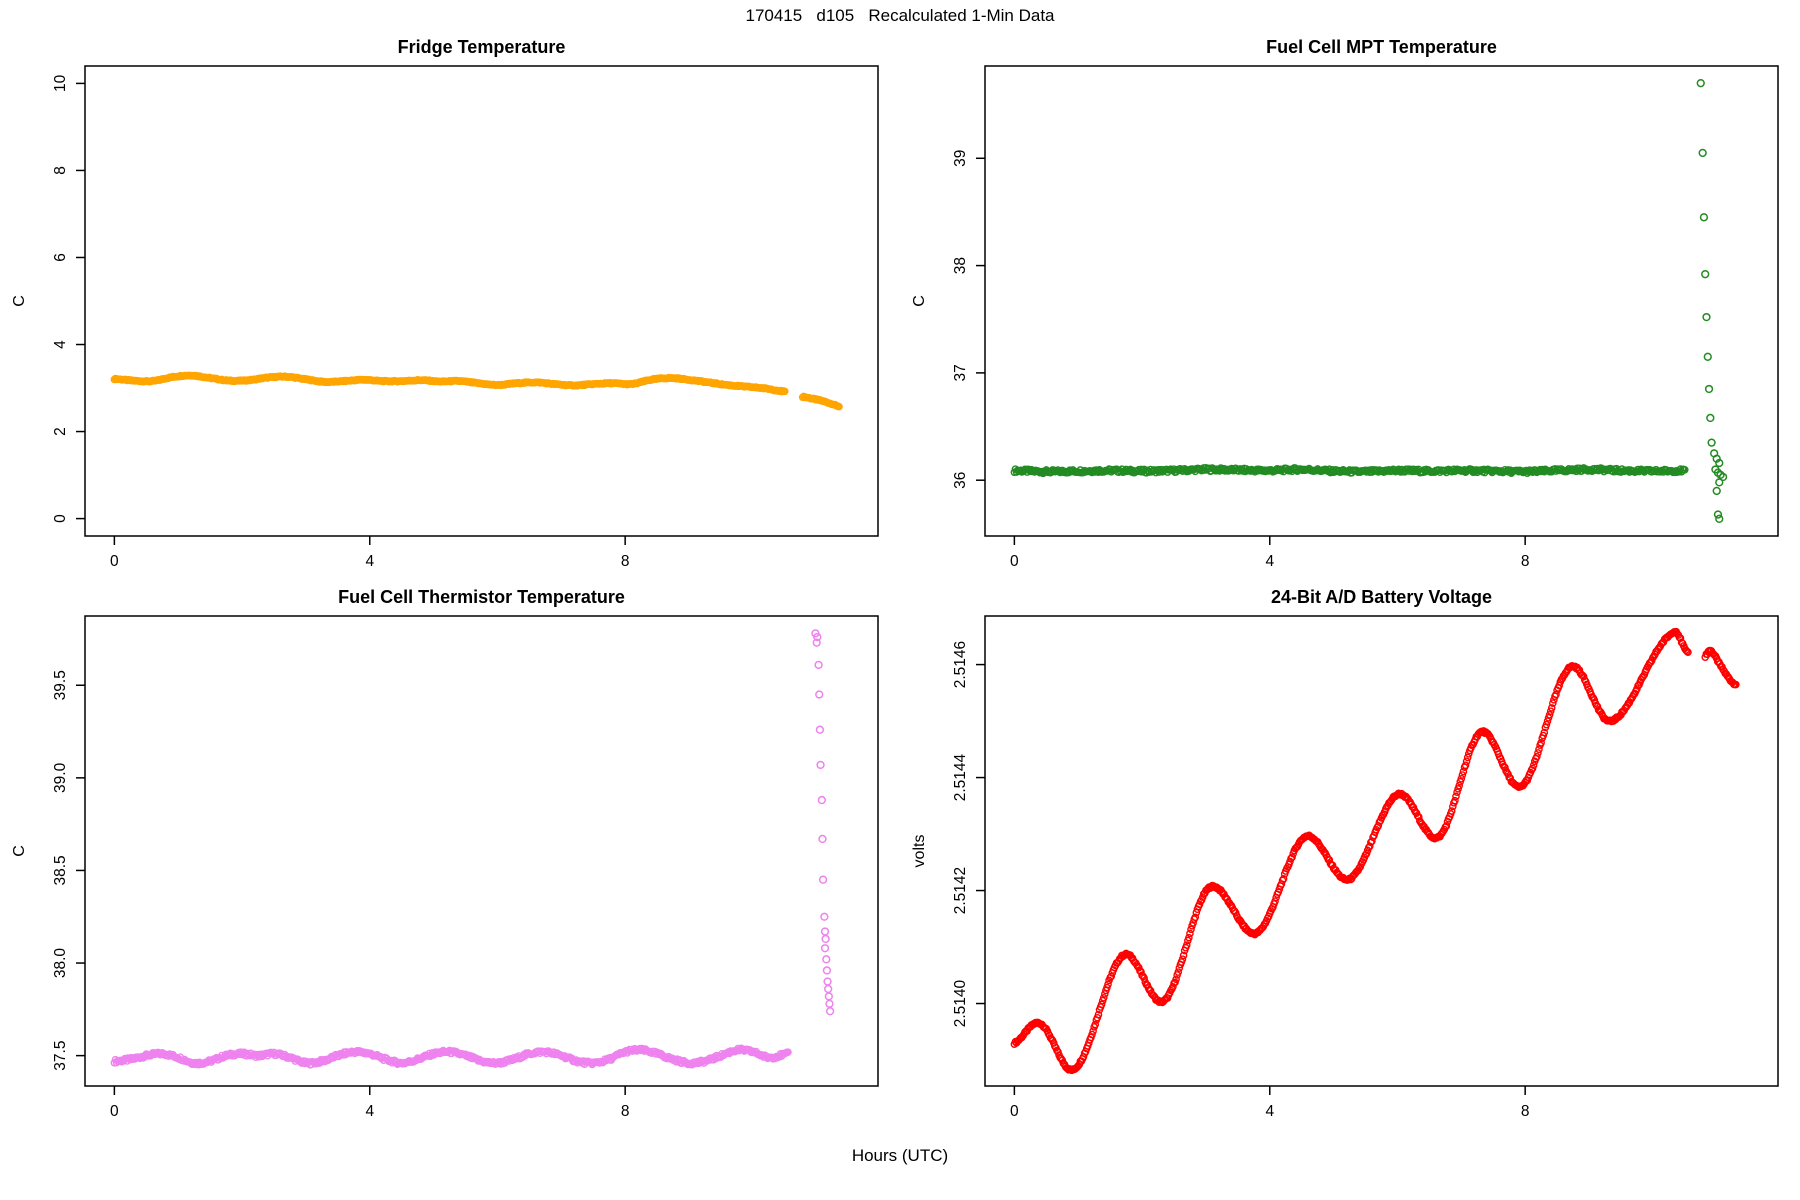 The height and width of the screenshot is (1200, 1800). What do you see at coordinates (919, 851) in the screenshot?
I see `y-axis-title: volts` at bounding box center [919, 851].